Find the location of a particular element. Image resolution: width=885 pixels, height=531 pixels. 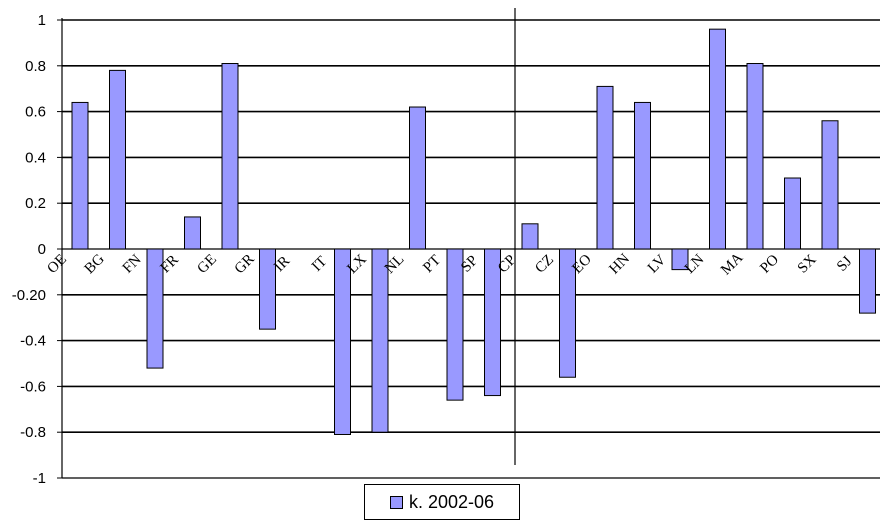

y-tick-label: 0.6 is located at coordinates (35, 112).